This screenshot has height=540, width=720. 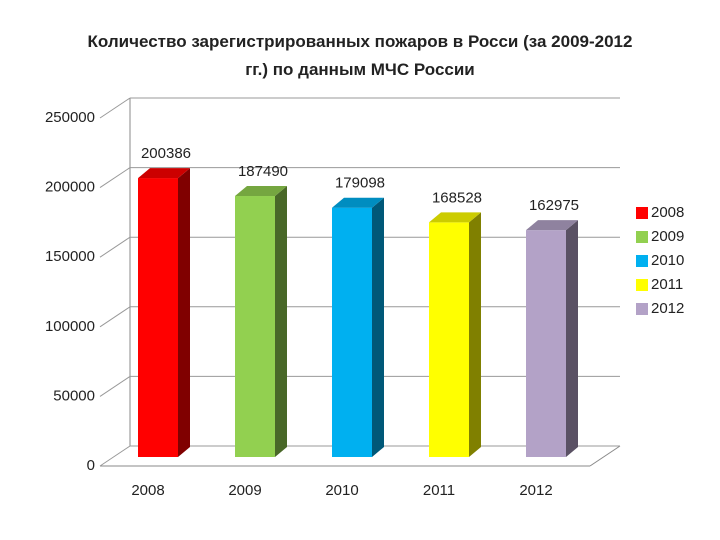 I want to click on x-tick-label: 2011, so click(x=439, y=490).